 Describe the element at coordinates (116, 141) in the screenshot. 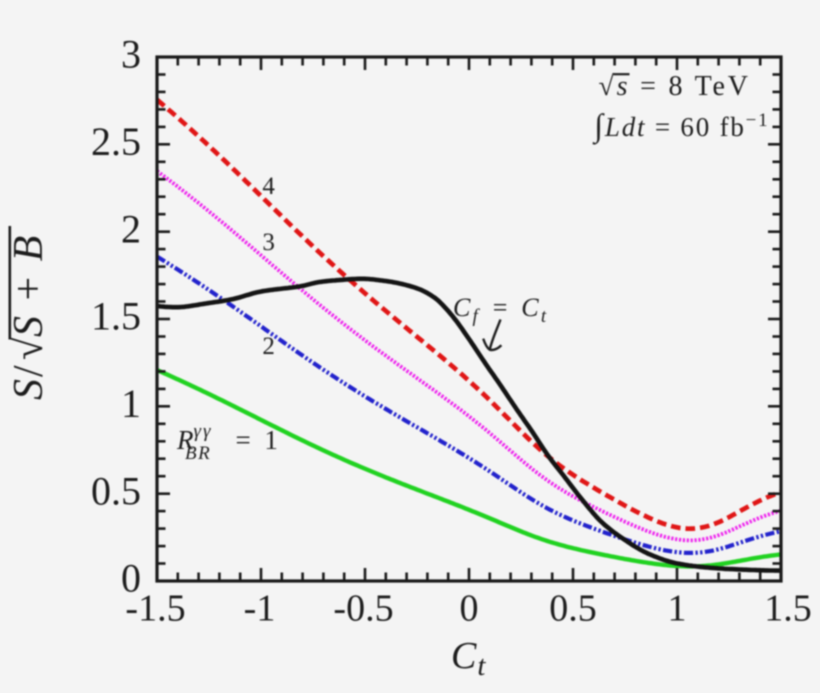

I see `svg-text: 2.5` at that location.